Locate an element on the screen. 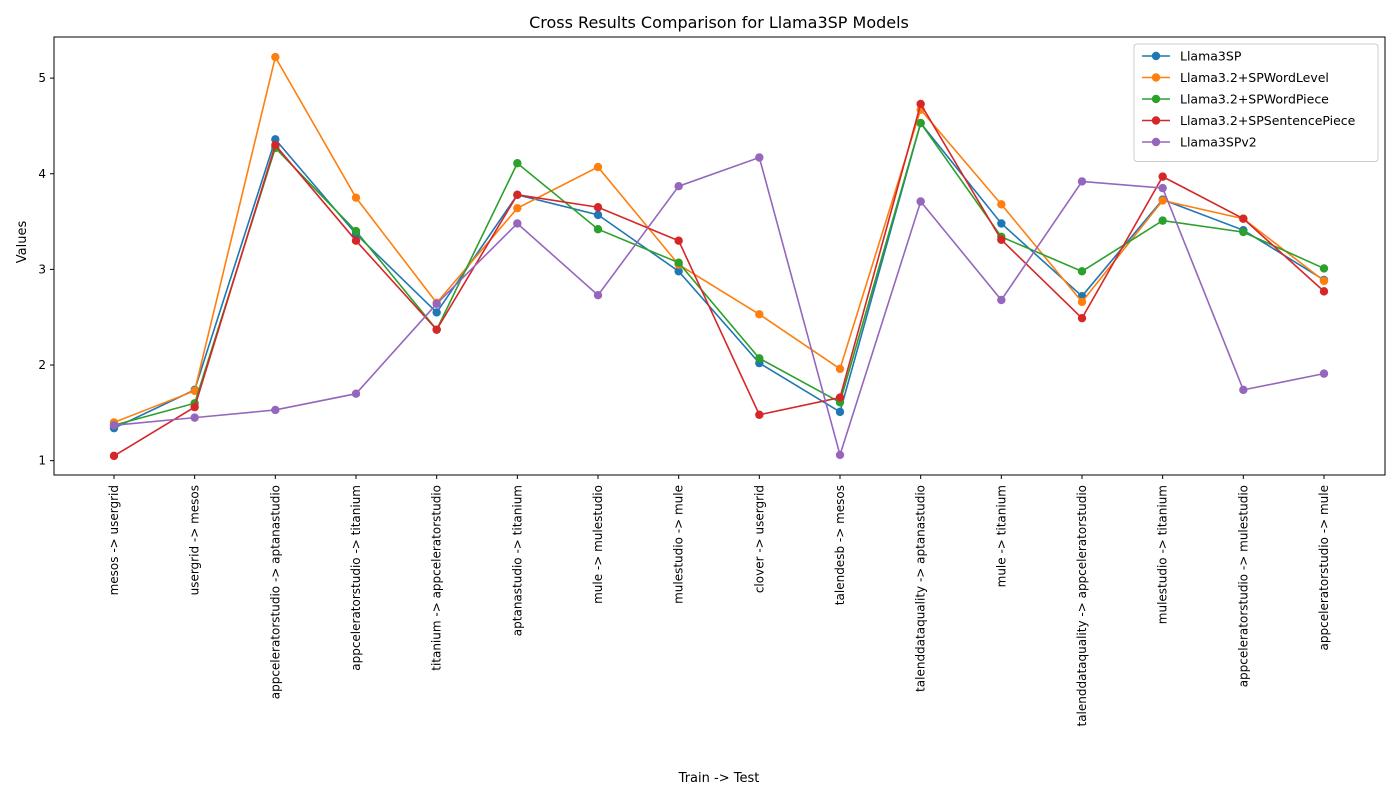 This screenshot has width=1400, height=805. legend-label: Llama3SP is located at coordinates (1211, 56).